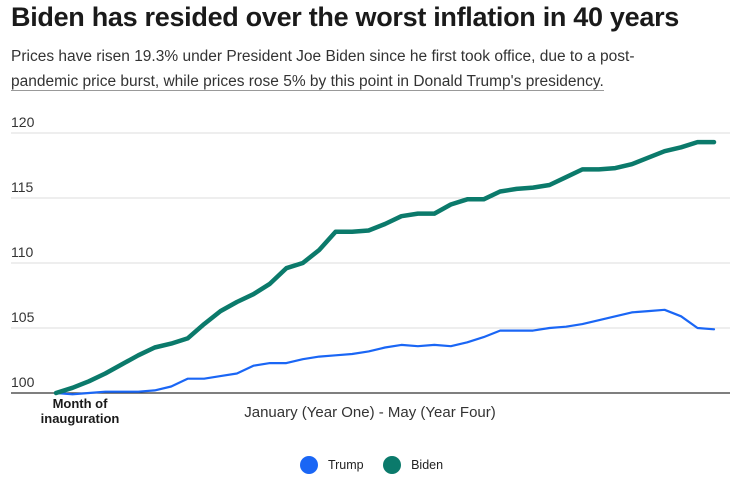 The image size is (743, 477). What do you see at coordinates (370, 412) in the screenshot?
I see `x-axis-label: January (Year One) - May (Year Four)` at bounding box center [370, 412].